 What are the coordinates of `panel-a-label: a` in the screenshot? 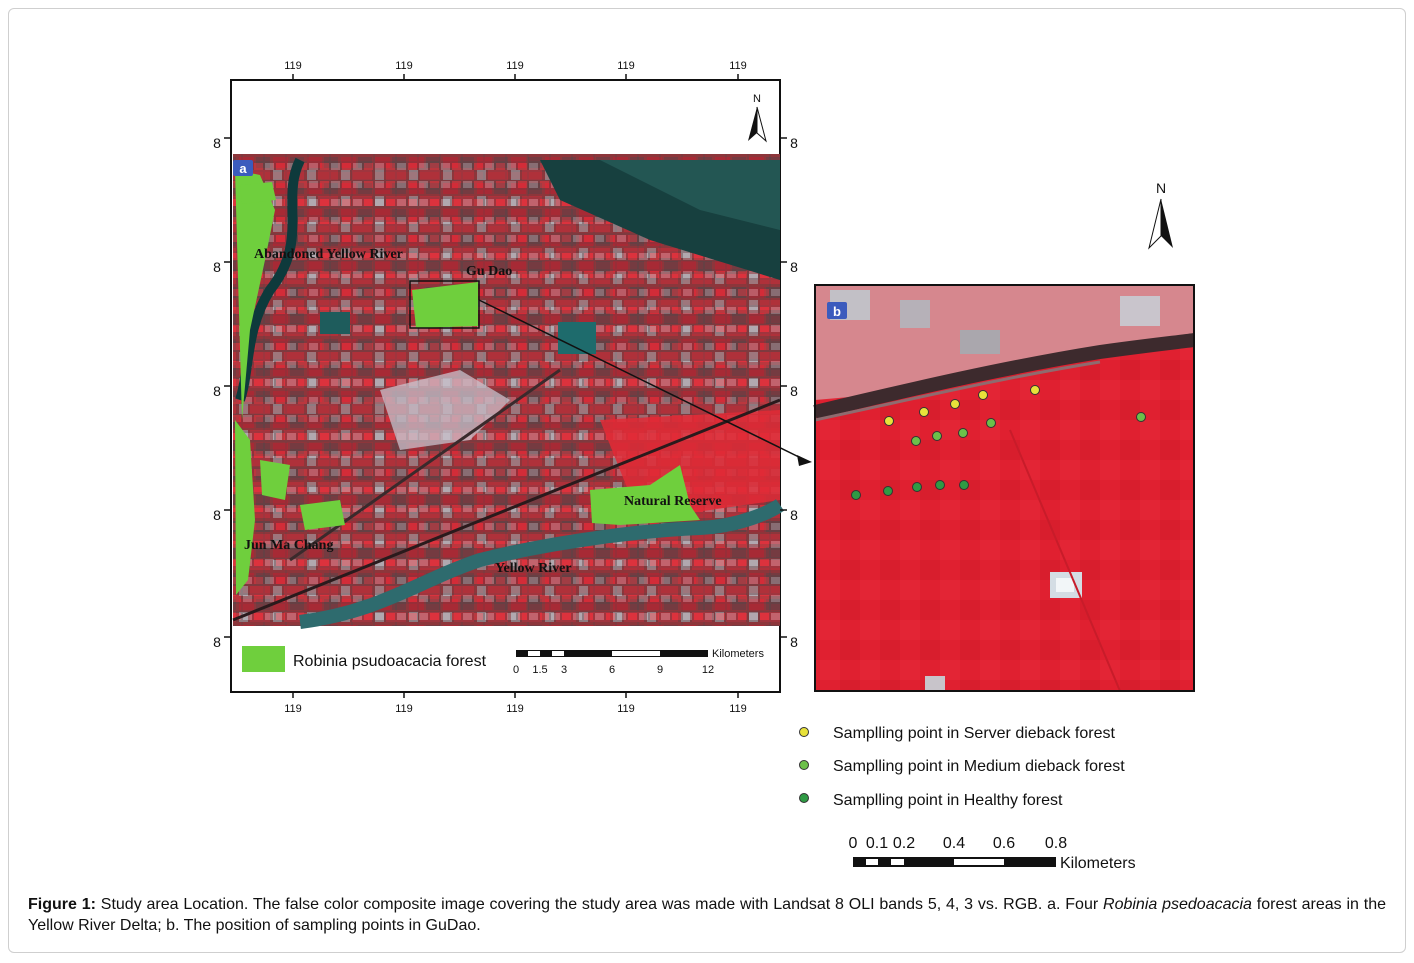 It's located at (243, 168).